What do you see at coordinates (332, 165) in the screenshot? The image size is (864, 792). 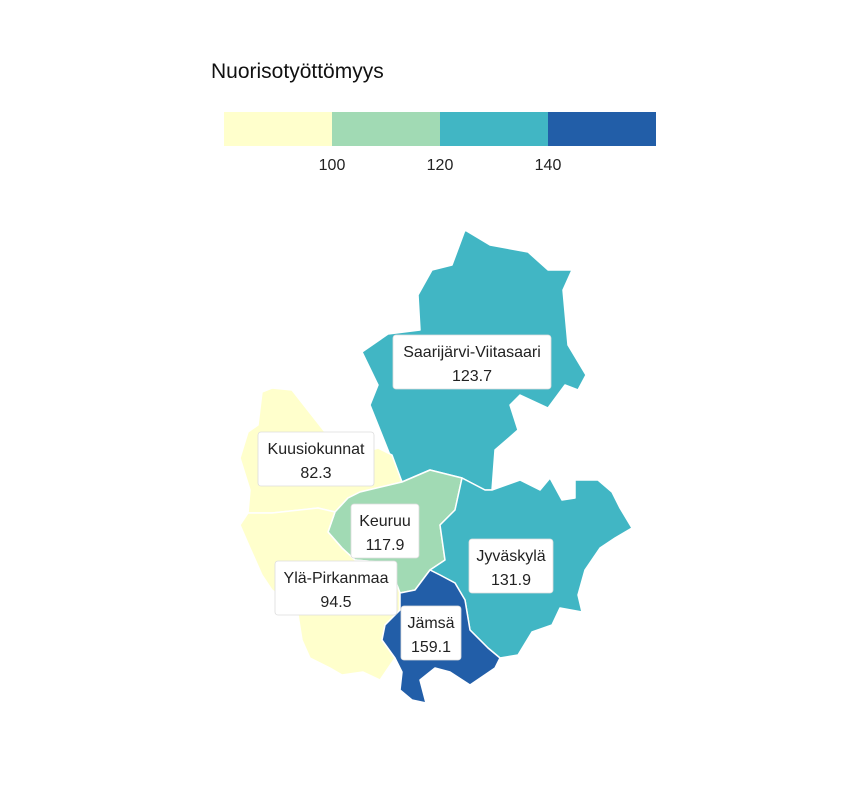 I see `legend-tick-100: 100` at bounding box center [332, 165].